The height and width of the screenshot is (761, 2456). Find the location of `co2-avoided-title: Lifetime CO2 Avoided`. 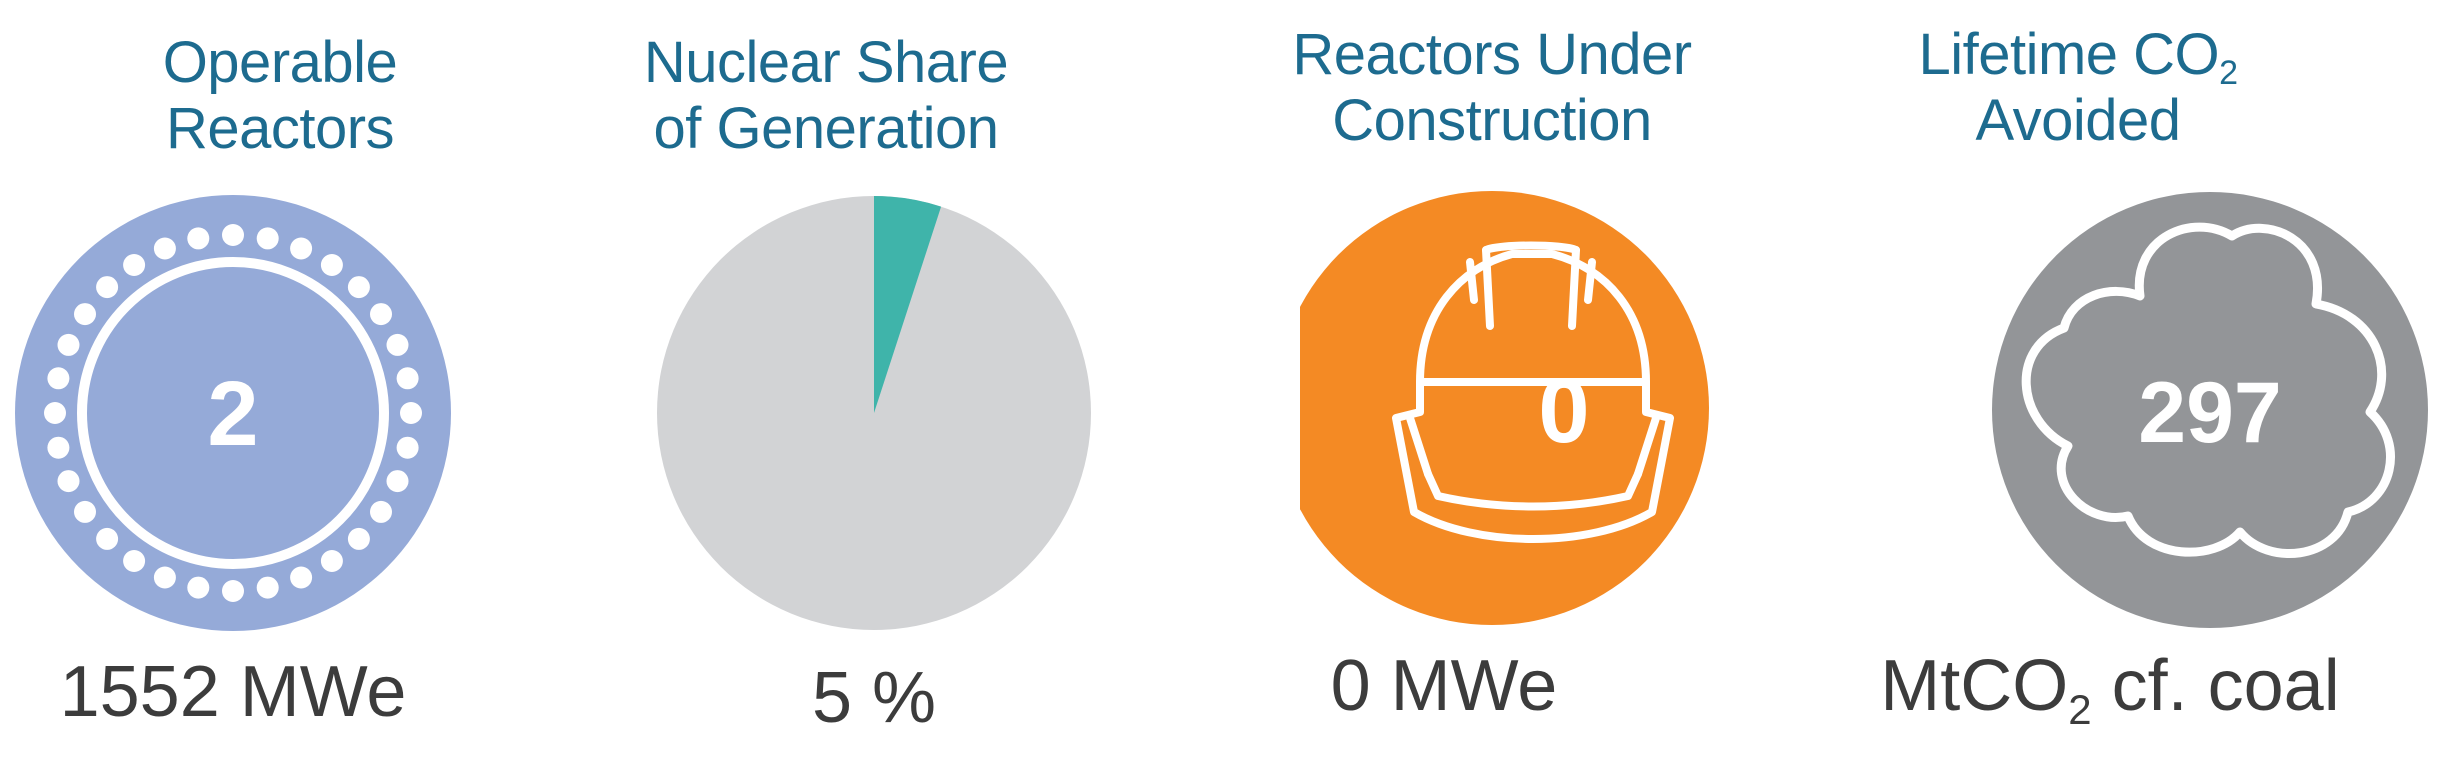

co2-avoided-title: Lifetime CO2 Avoided is located at coordinates (2078, 88).